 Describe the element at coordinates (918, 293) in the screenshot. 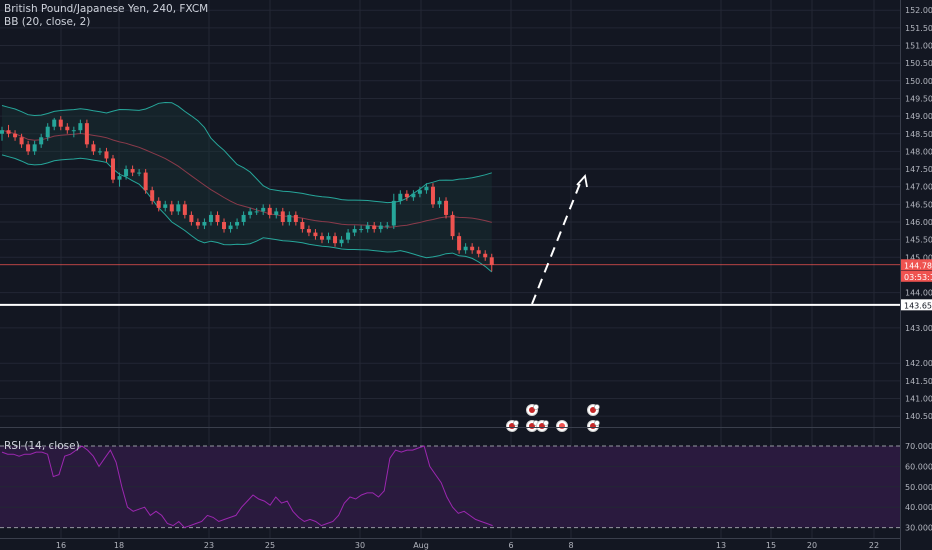

I see `price-tick-label: 144.000` at that location.